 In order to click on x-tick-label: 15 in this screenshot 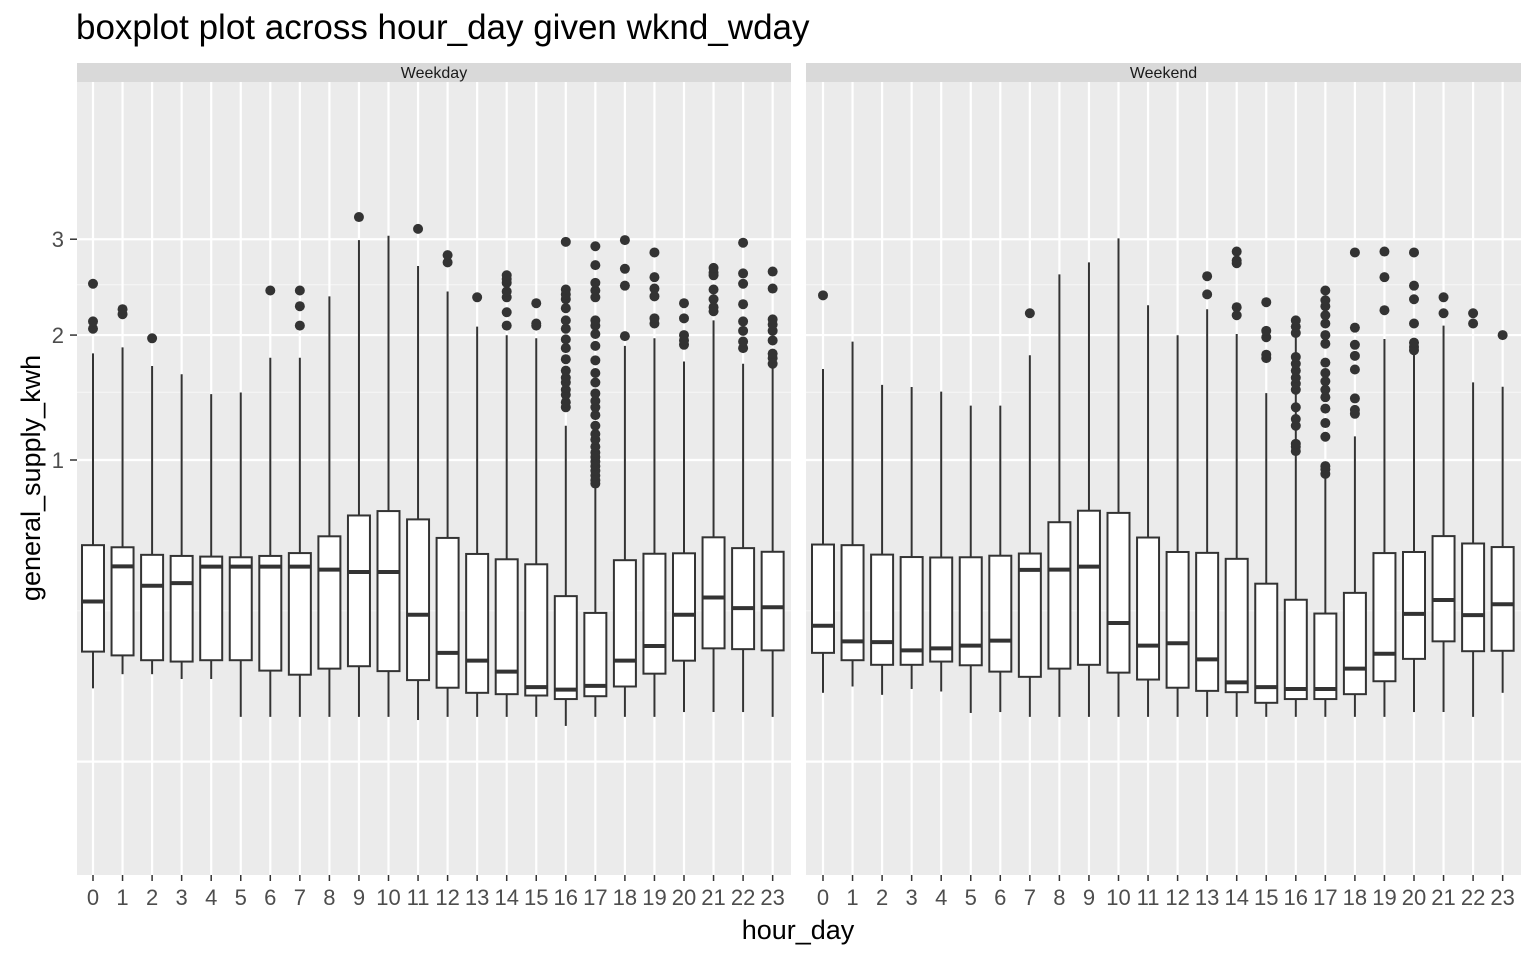, I will do `click(536, 897)`.